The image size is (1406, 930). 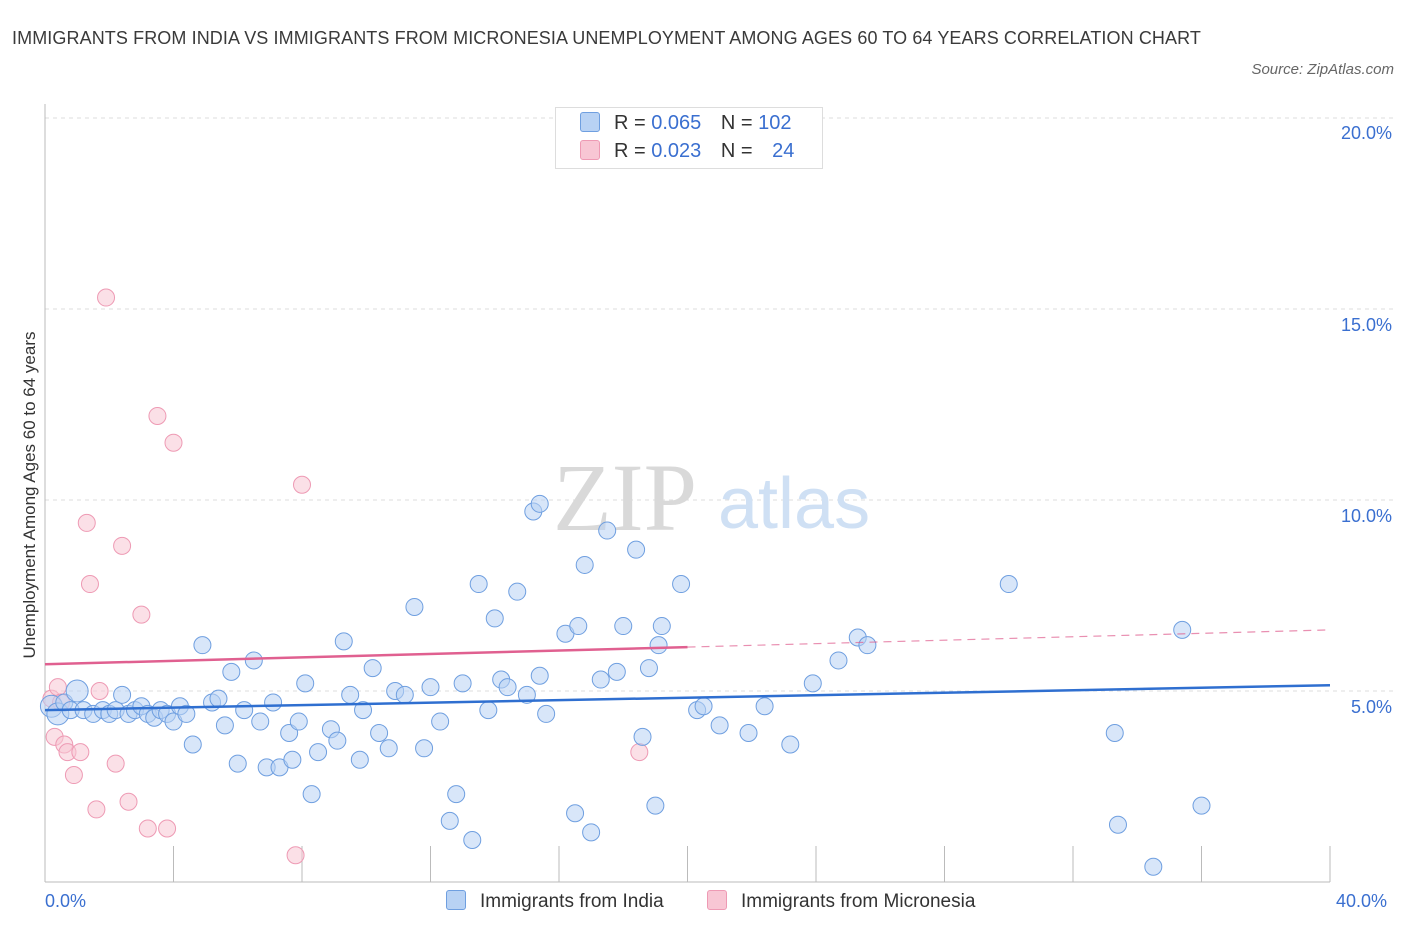 I want to click on micronesia-legend-swatch, so click(x=717, y=900).